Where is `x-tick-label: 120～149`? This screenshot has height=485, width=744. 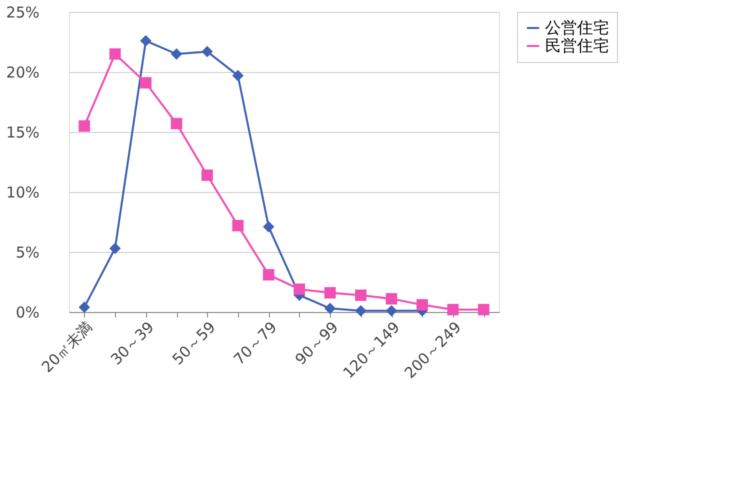
x-tick-label: 120～149 is located at coordinates (371, 350).